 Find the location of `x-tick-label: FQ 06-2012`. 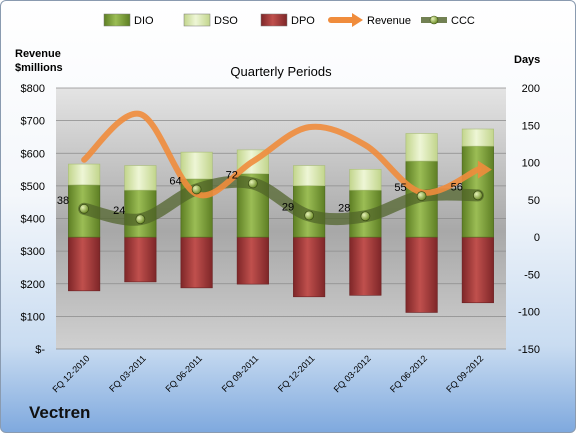

x-tick-label: FQ 06-2012 is located at coordinates (408, 373).